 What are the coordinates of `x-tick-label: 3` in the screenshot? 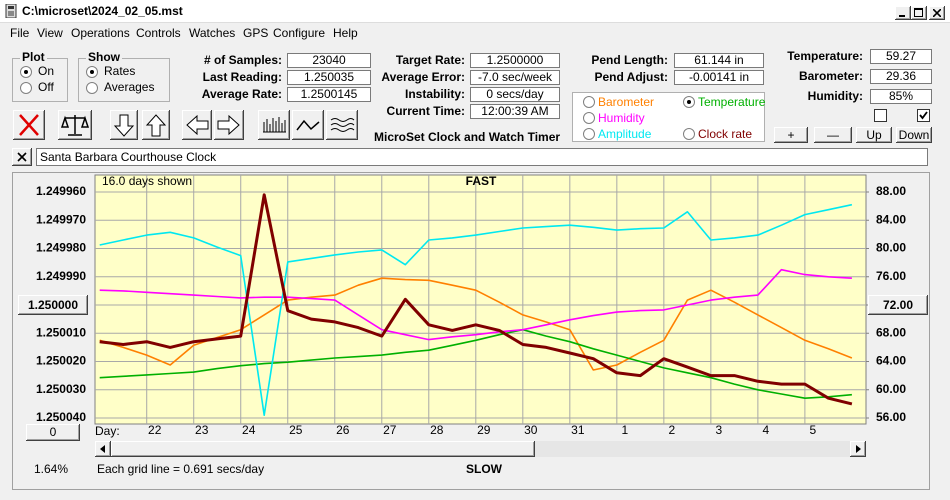 It's located at (719, 430).